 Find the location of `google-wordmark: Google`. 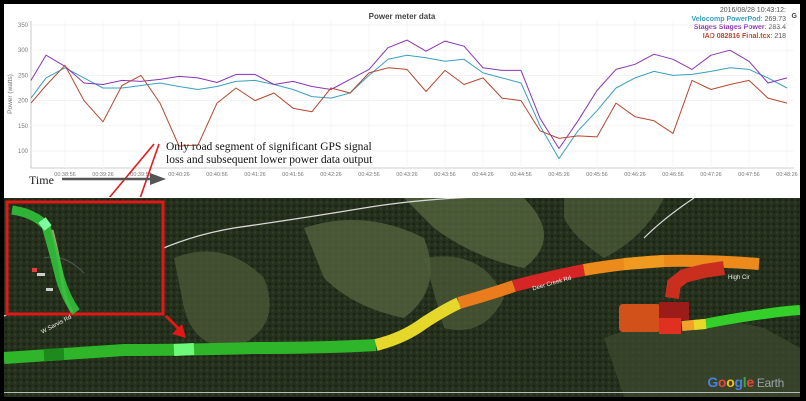

google-wordmark: Google is located at coordinates (730, 382).